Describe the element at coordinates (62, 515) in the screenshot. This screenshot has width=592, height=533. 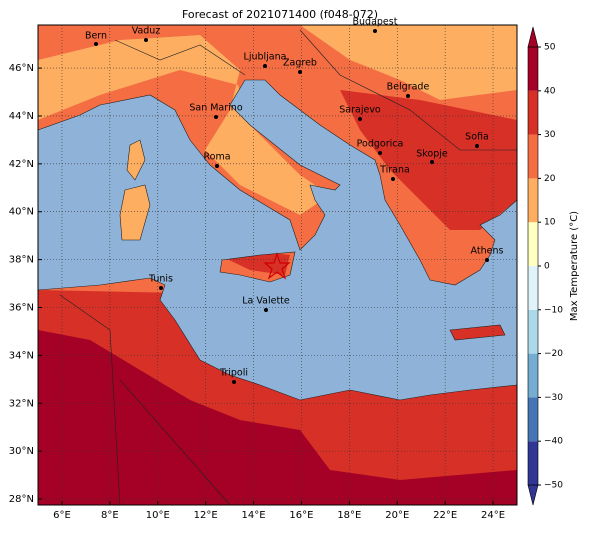
I see `x-tick-label: 6°E` at that location.